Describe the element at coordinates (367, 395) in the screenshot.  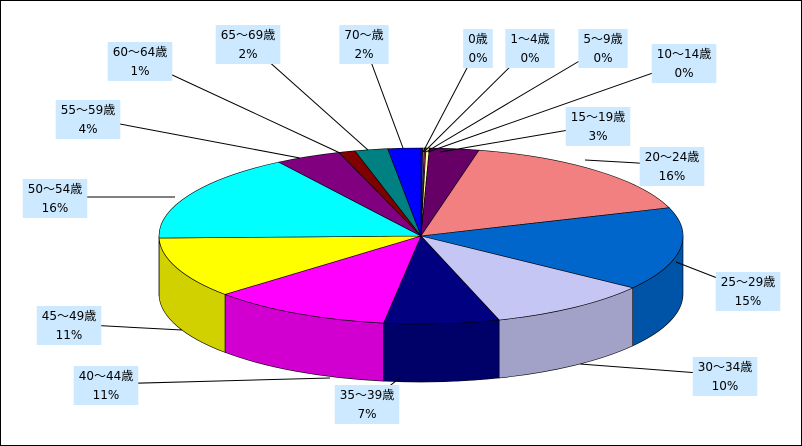
I see `category-label-8: 35～39歳` at that location.